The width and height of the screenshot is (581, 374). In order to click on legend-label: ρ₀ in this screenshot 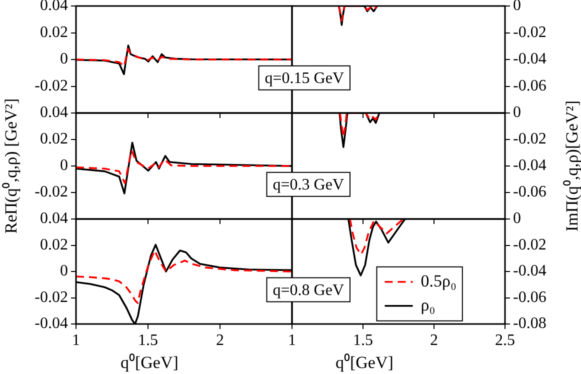, I will do `click(428, 304)`.